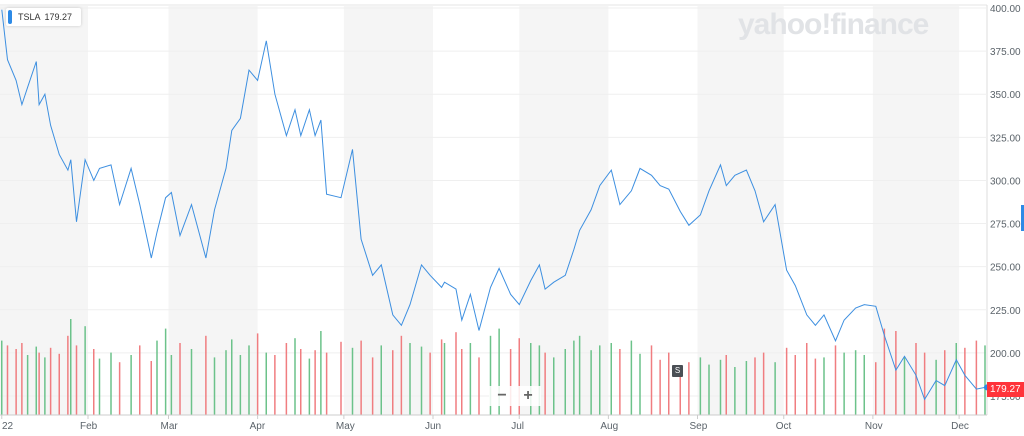 The width and height of the screenshot is (1024, 436). Describe the element at coordinates (609, 426) in the screenshot. I see `x-tick-label: Aug` at that location.